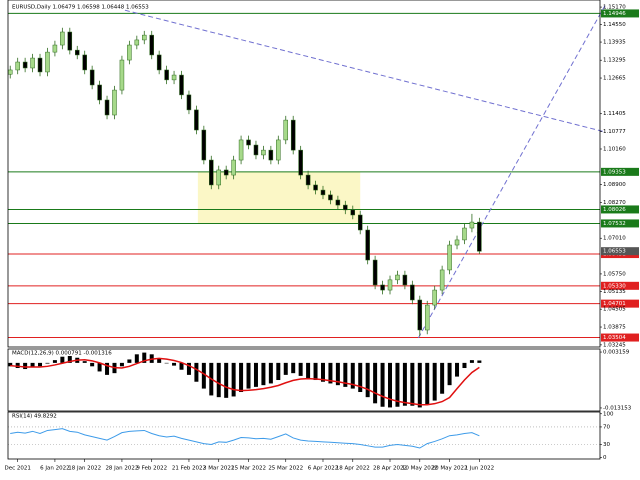 The height and width of the screenshot is (480, 640). What do you see at coordinates (245, 381) in the screenshot?
I see `signal-line` at bounding box center [245, 381].